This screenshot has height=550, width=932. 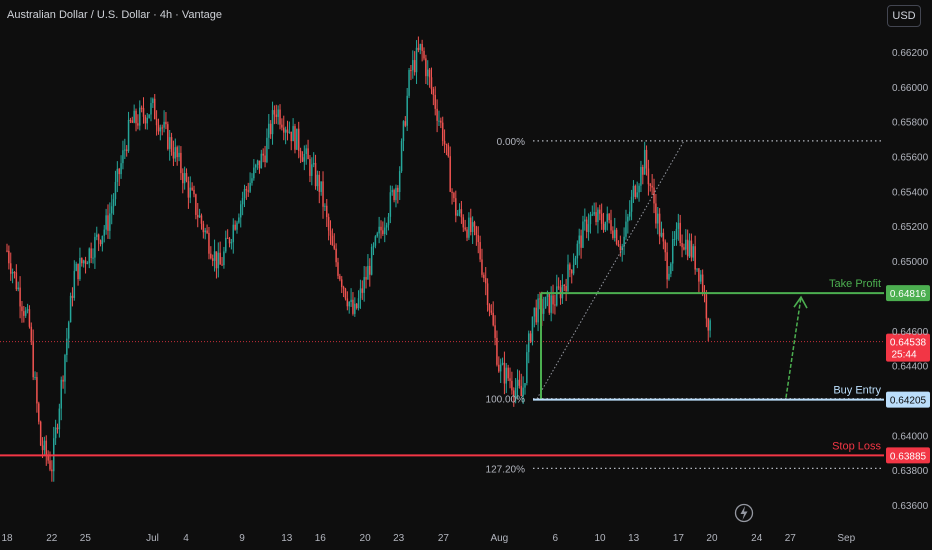 I want to click on current-price-tag, so click(x=908, y=347).